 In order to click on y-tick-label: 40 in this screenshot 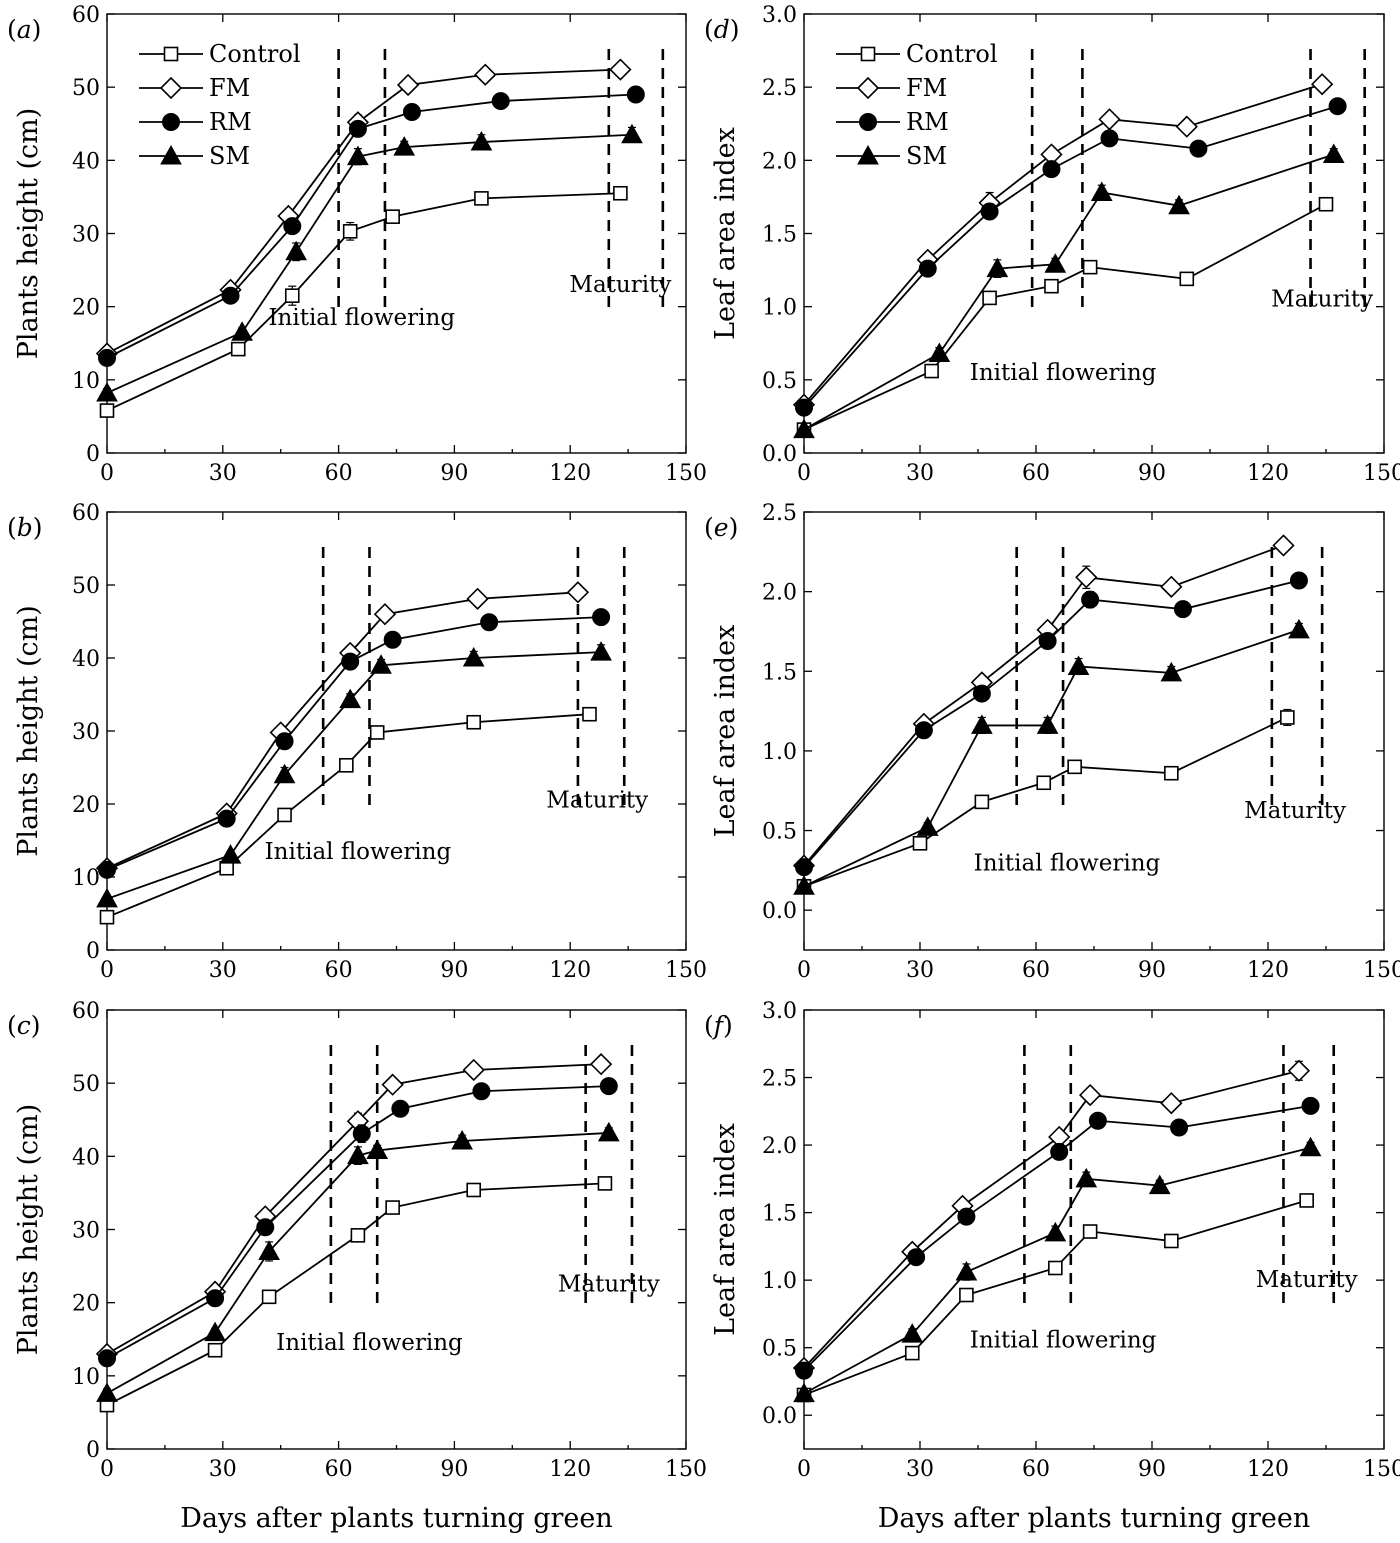, I will do `click(86, 659)`.